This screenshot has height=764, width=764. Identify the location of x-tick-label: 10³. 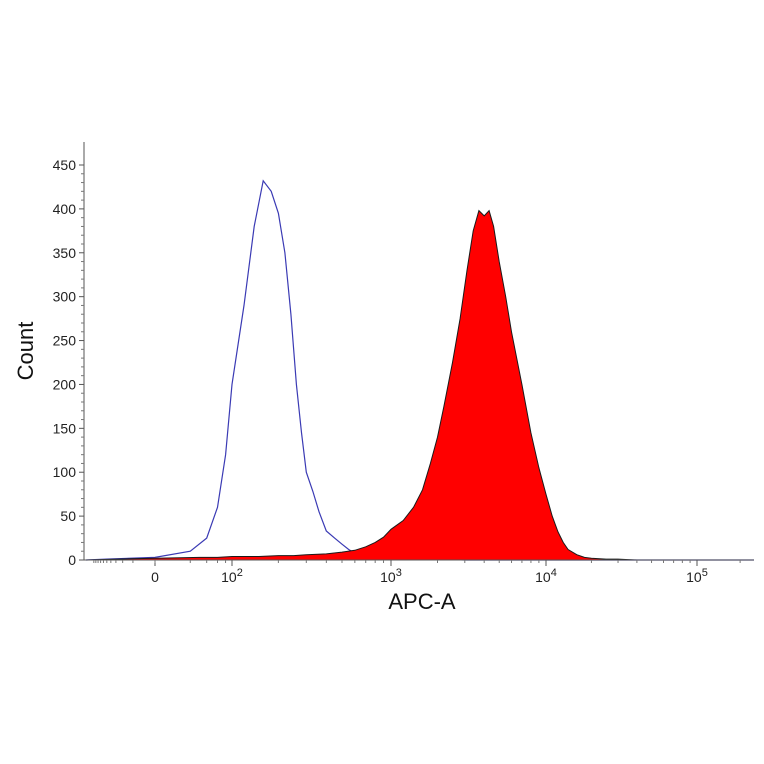
(391, 576).